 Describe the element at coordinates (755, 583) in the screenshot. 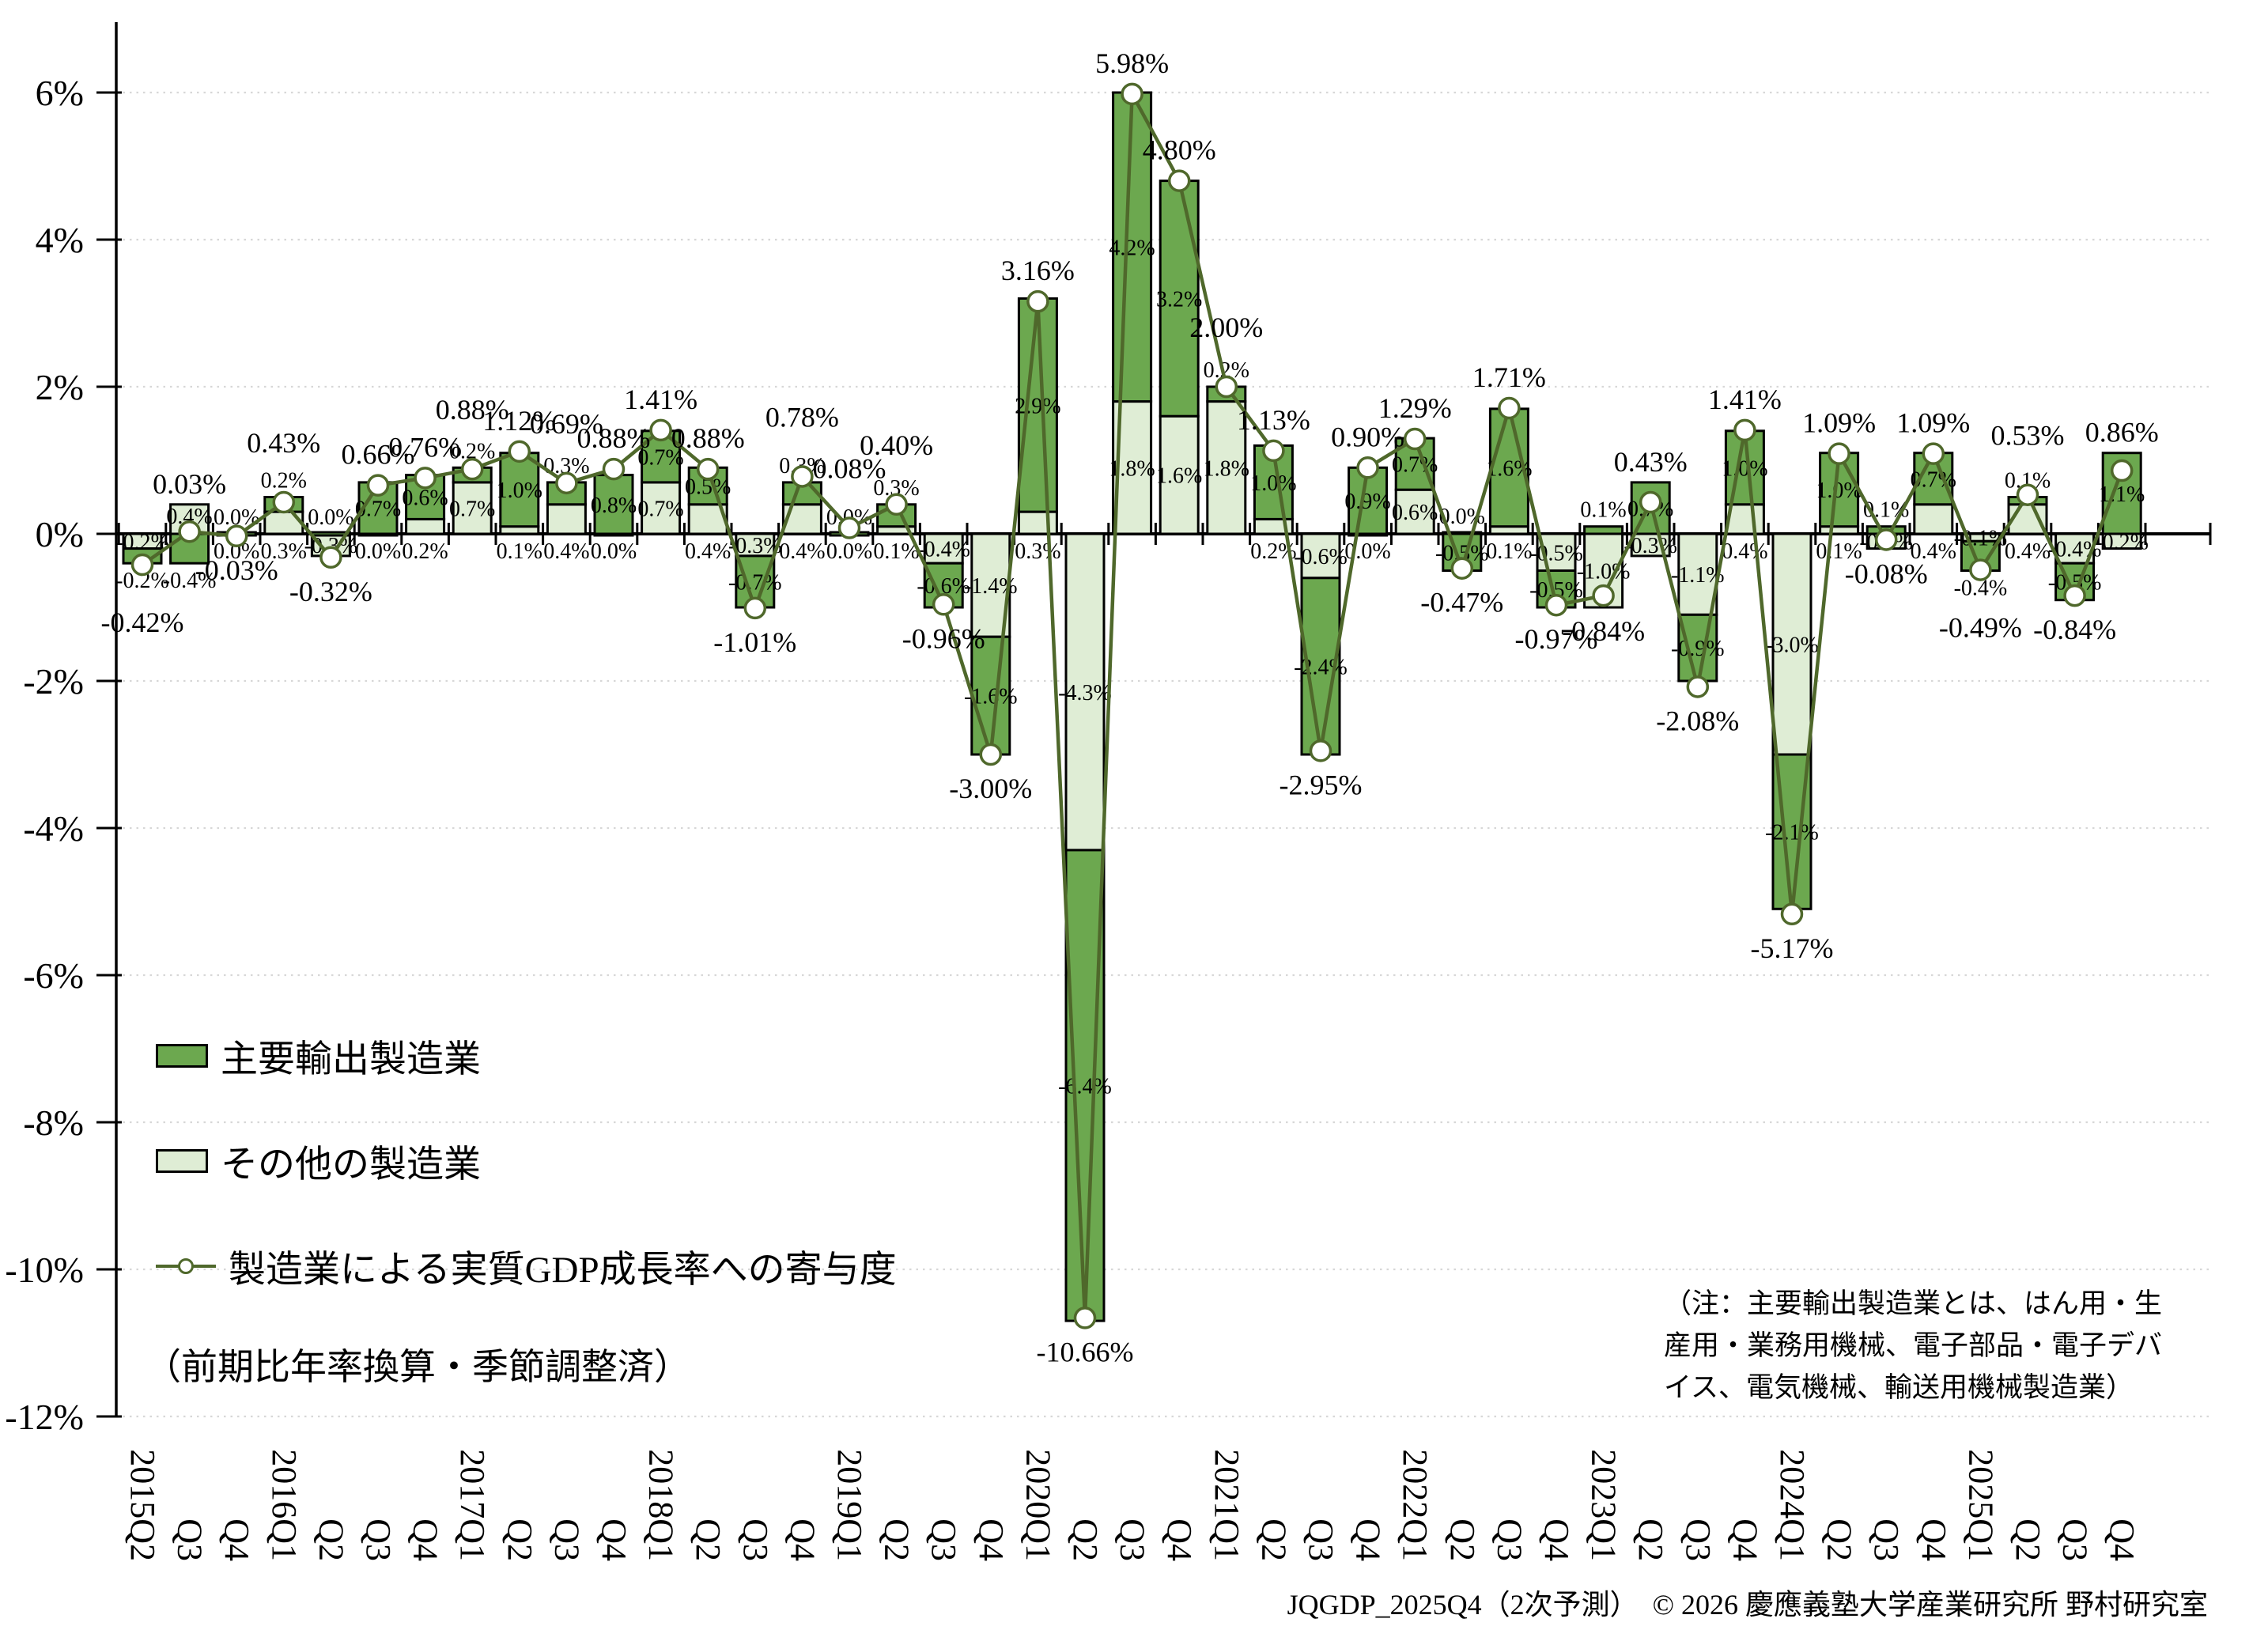

I see `segment-label-main-export: -0.7%` at that location.